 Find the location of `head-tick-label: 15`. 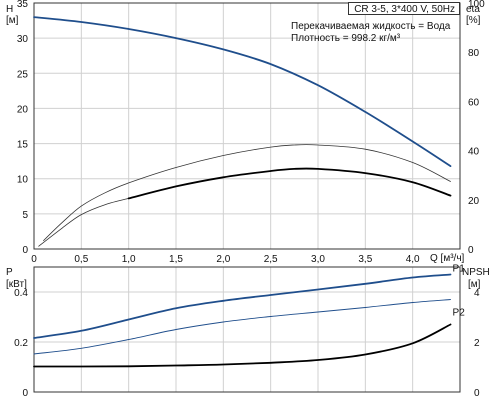

head-tick-label: 15 is located at coordinates (23, 145).